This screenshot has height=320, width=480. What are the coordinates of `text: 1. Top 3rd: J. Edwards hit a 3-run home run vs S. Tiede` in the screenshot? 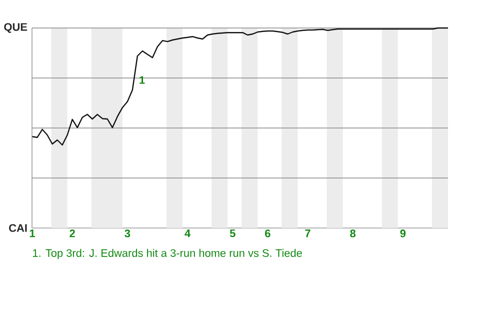 It's located at (167, 254).